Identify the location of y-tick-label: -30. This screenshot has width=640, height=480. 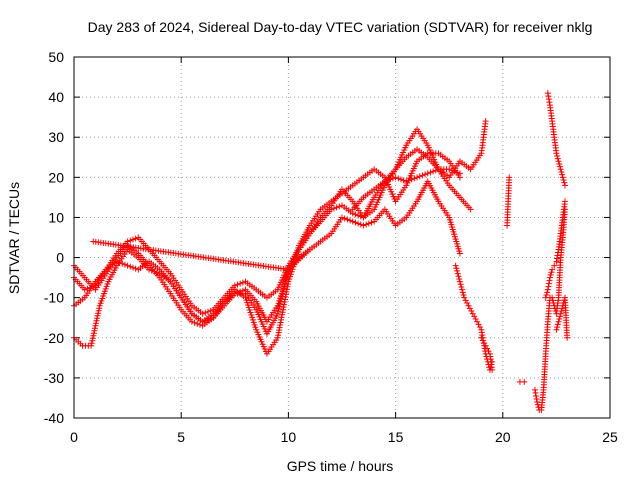
(54, 378).